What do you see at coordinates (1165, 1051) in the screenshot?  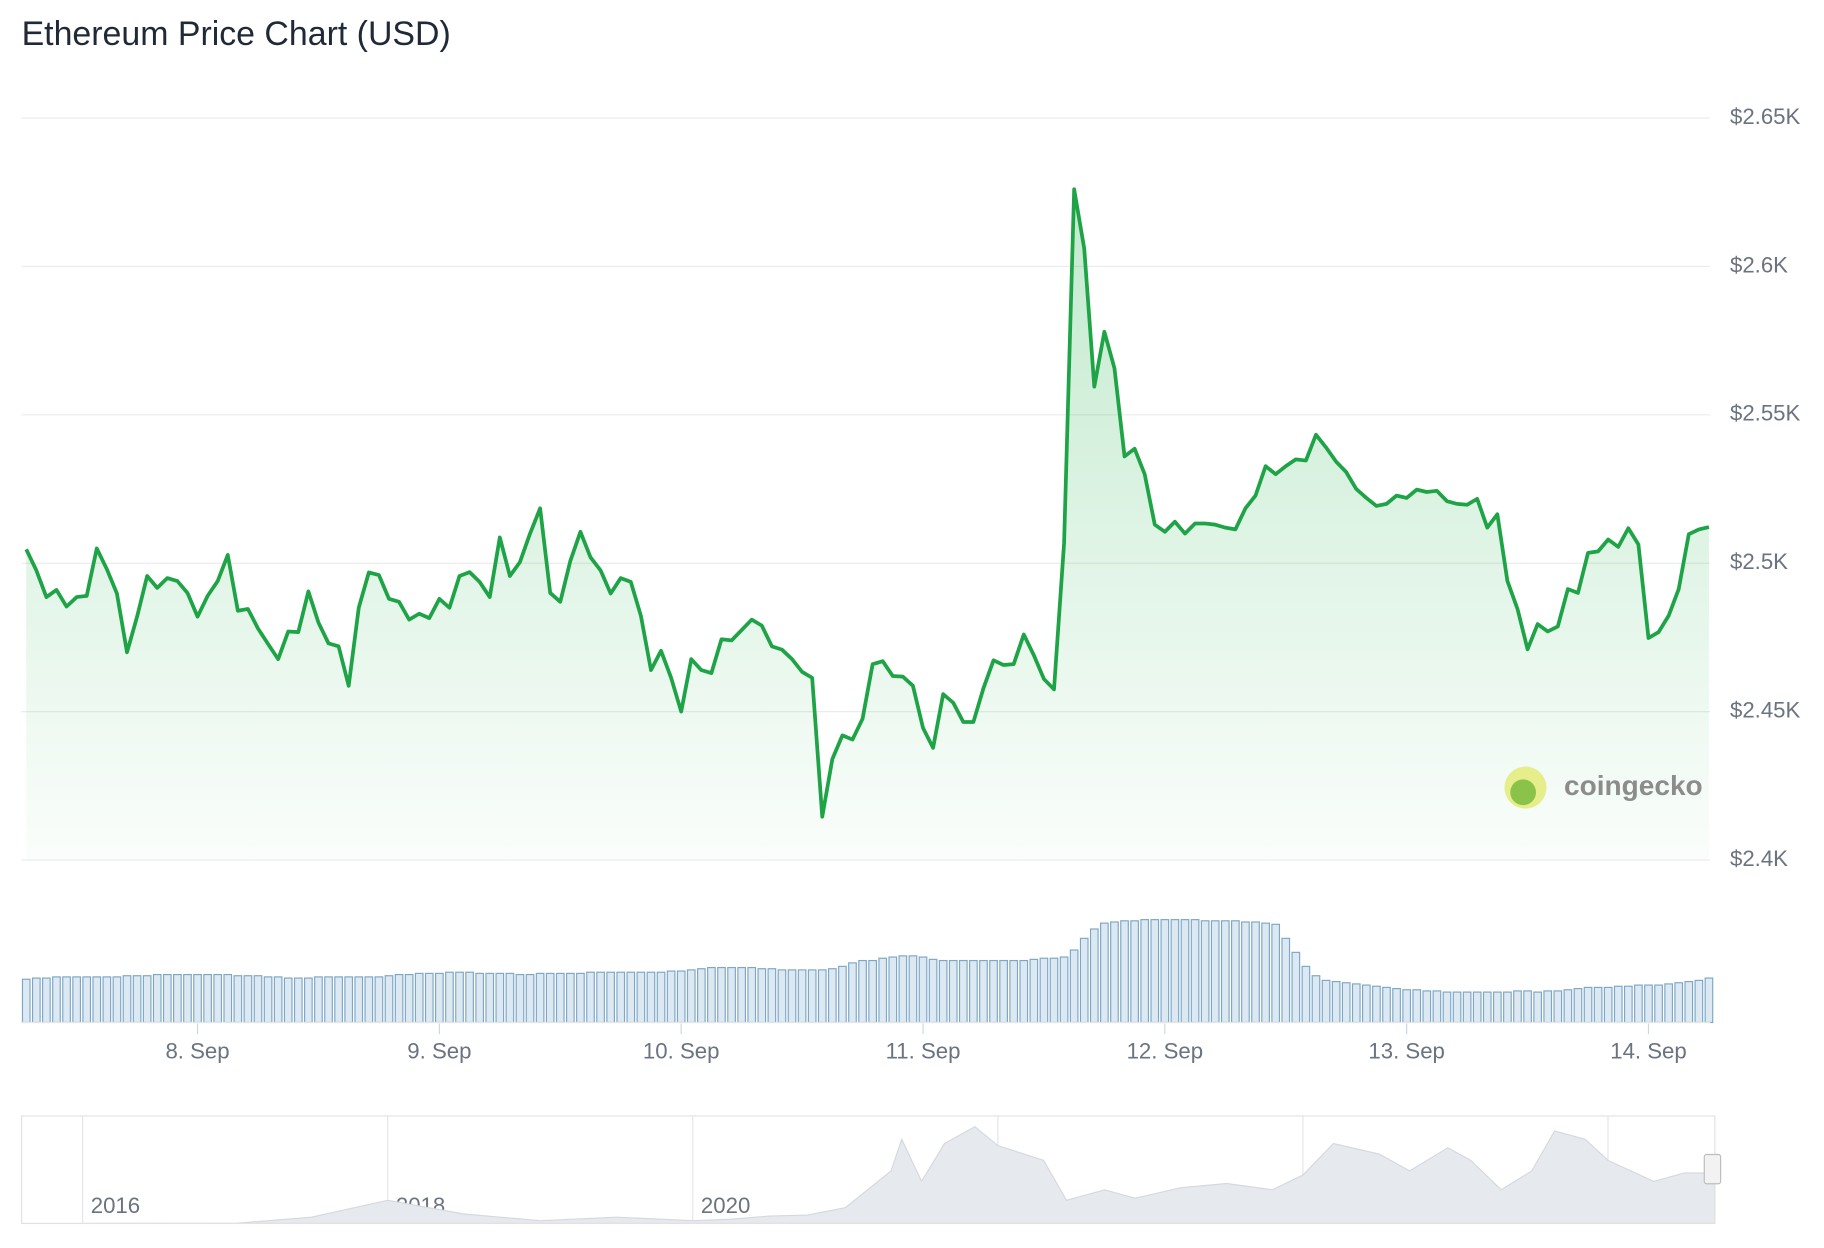 I see `x-tick-label: 12. Sep` at bounding box center [1165, 1051].